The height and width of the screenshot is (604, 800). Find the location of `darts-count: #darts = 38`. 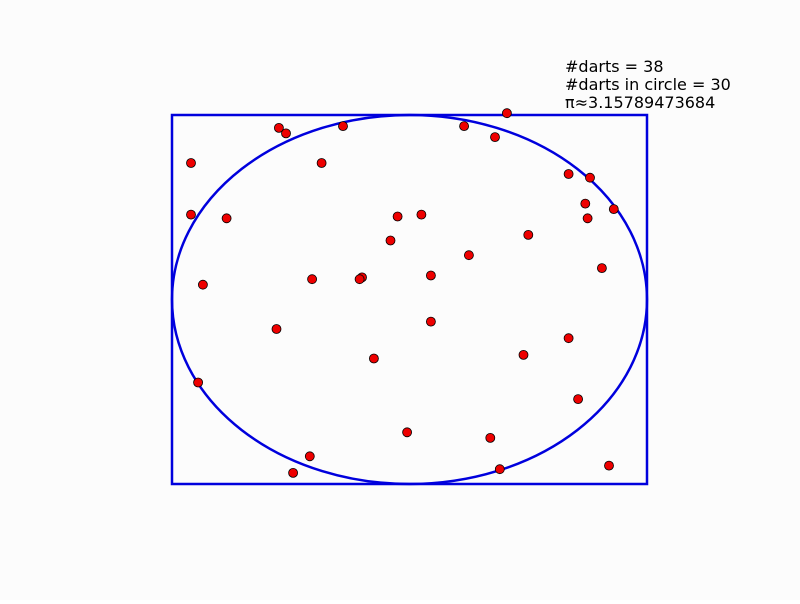

darts-count: #darts = 38 is located at coordinates (614, 66).